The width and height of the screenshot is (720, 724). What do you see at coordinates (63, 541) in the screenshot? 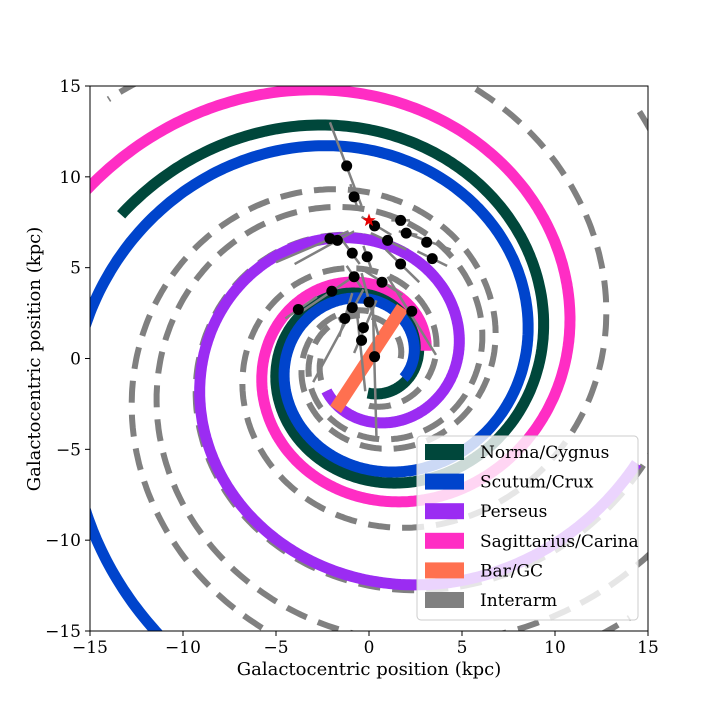
I see `y-tick-label: −10` at bounding box center [63, 541].